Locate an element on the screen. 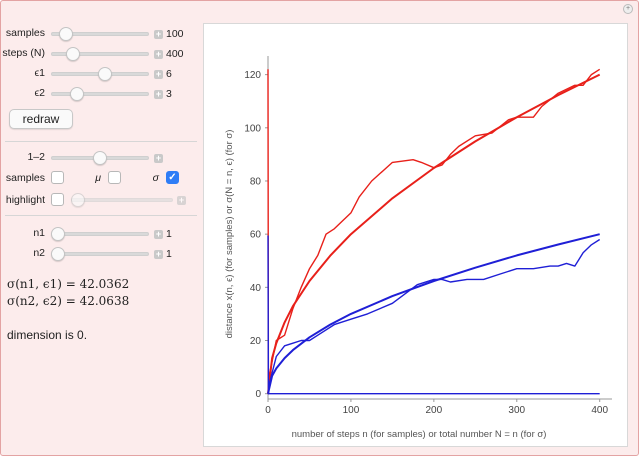 The height and width of the screenshot is (456, 639). x-tick-label: 0 is located at coordinates (268, 410).